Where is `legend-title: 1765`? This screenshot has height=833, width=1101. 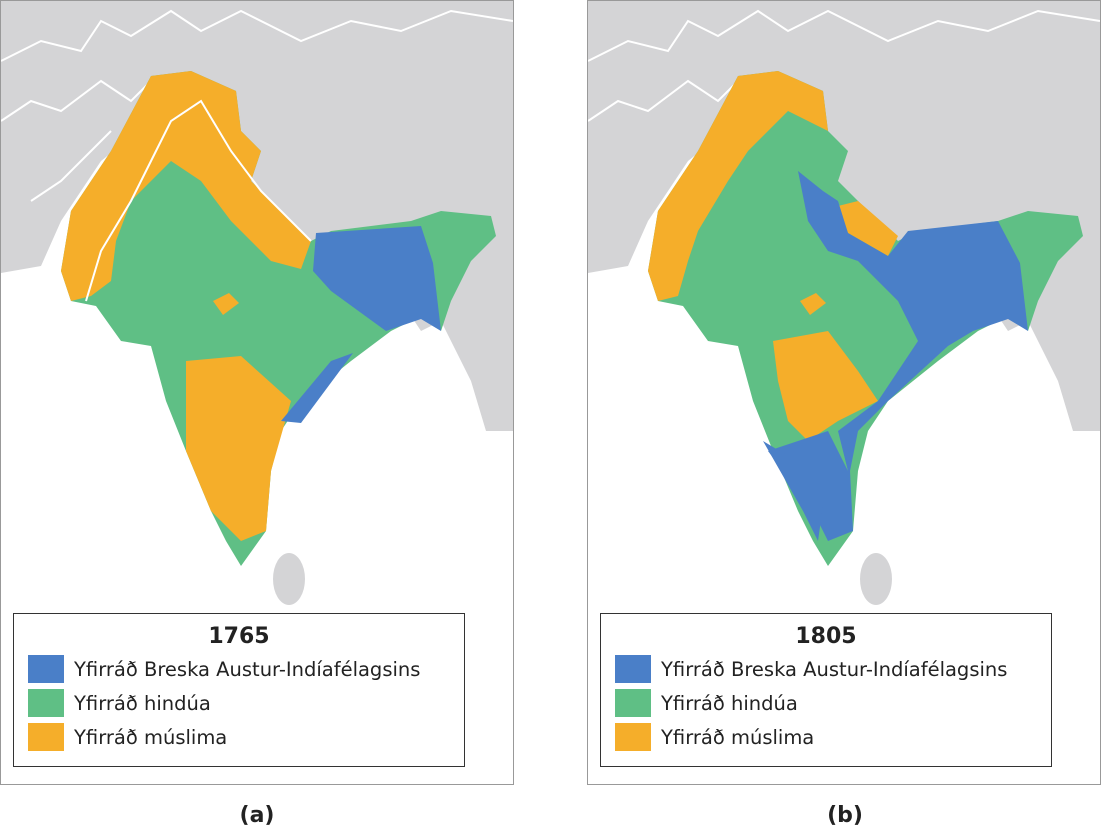 legend-title: 1765 is located at coordinates (239, 636).